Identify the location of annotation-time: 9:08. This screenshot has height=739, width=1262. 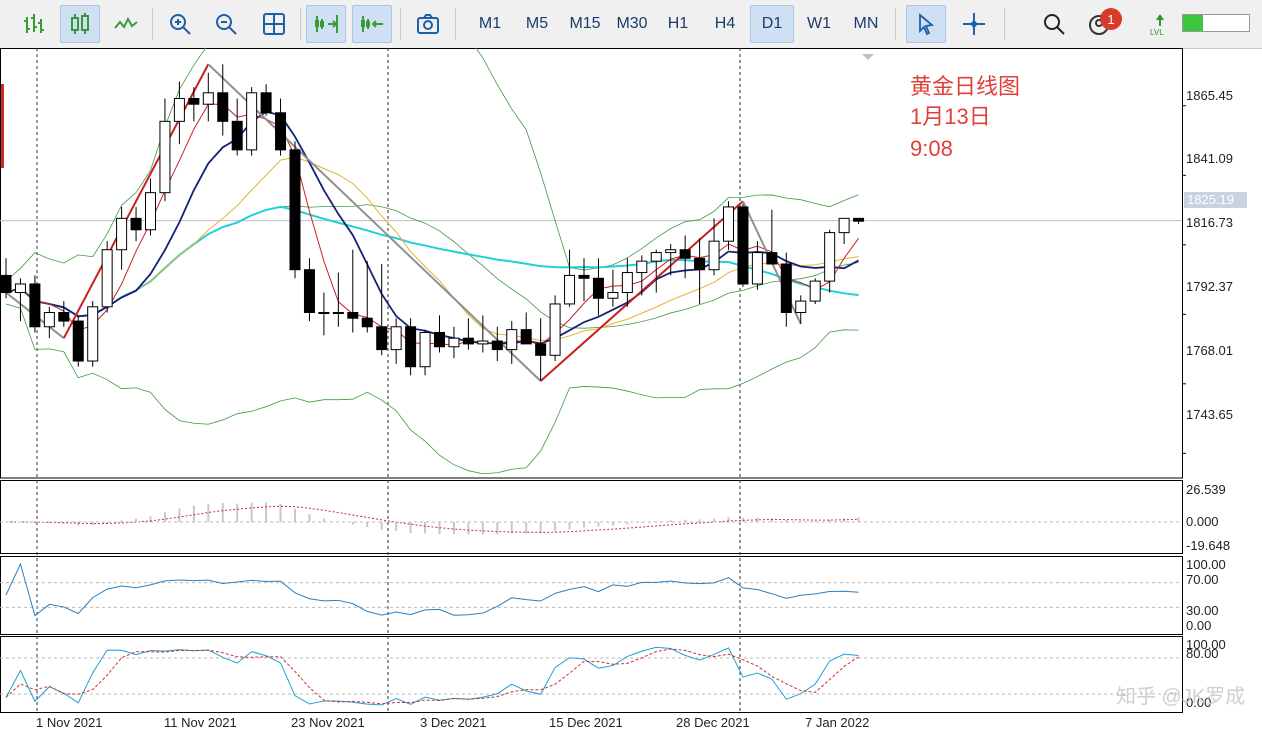
(931, 148).